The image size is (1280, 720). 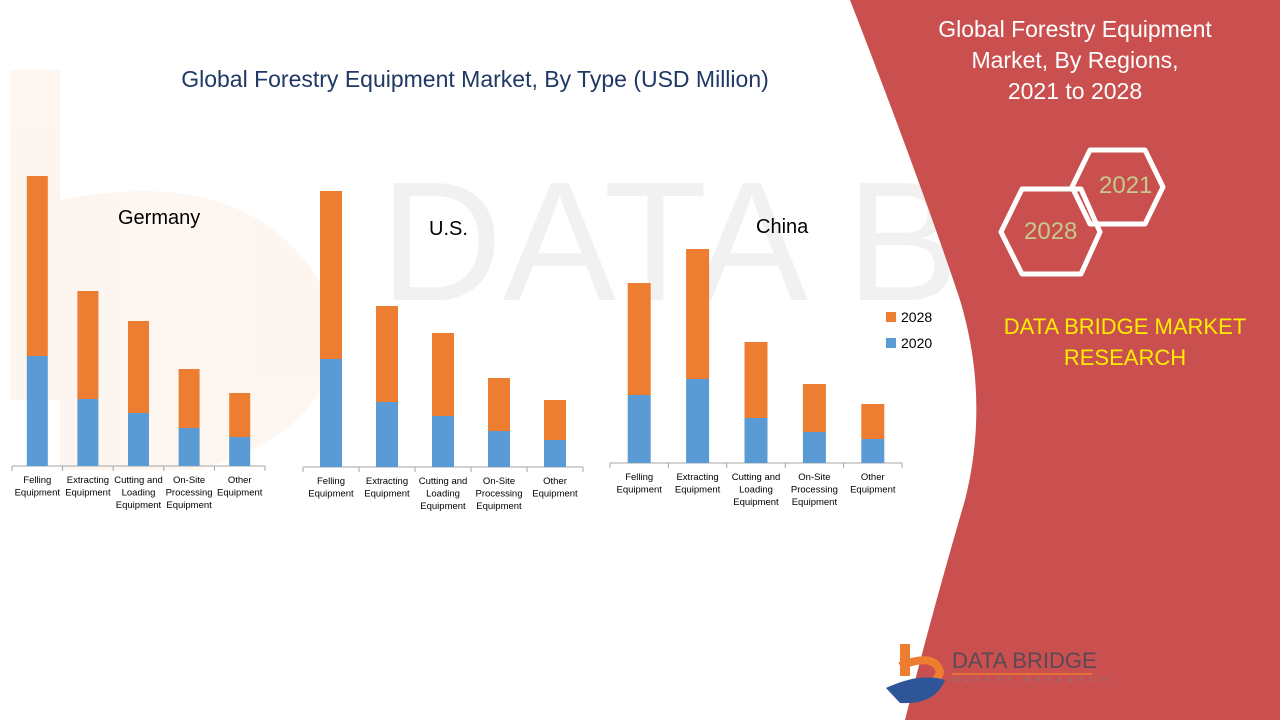 What do you see at coordinates (1075, 29) in the screenshot?
I see `regions-title-line: Global Forestry Equipment` at bounding box center [1075, 29].